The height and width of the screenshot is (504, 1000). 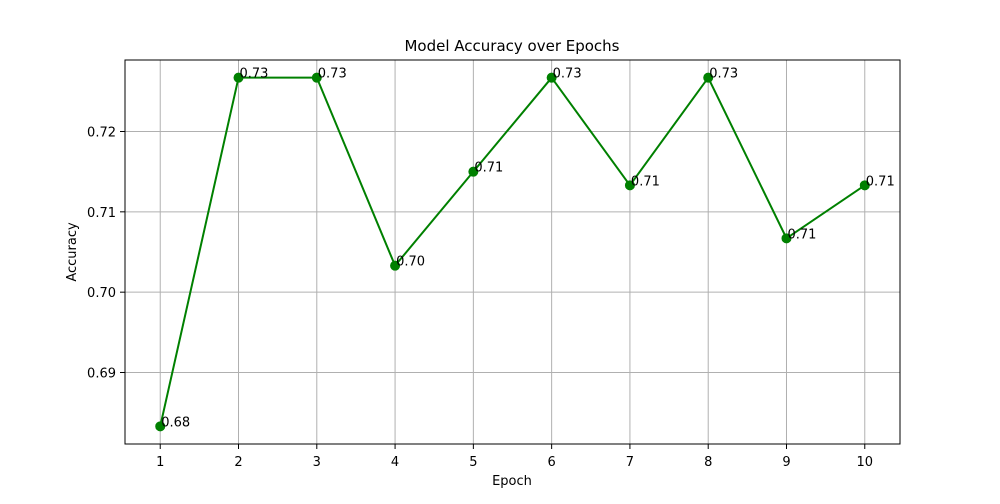 What do you see at coordinates (708, 462) in the screenshot?
I see `x-tick-label: 8` at bounding box center [708, 462].